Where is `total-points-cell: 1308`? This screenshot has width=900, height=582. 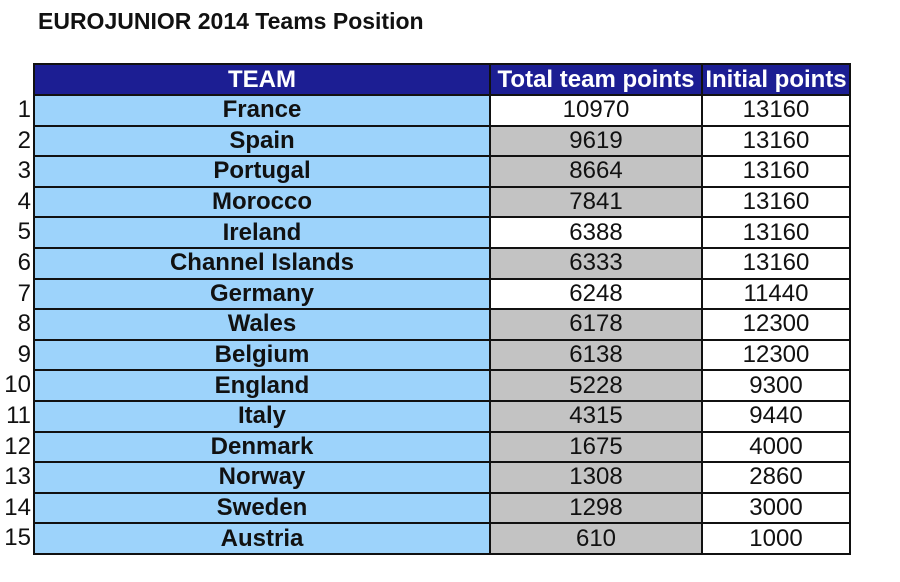 total-points-cell: 1308 is located at coordinates (596, 477).